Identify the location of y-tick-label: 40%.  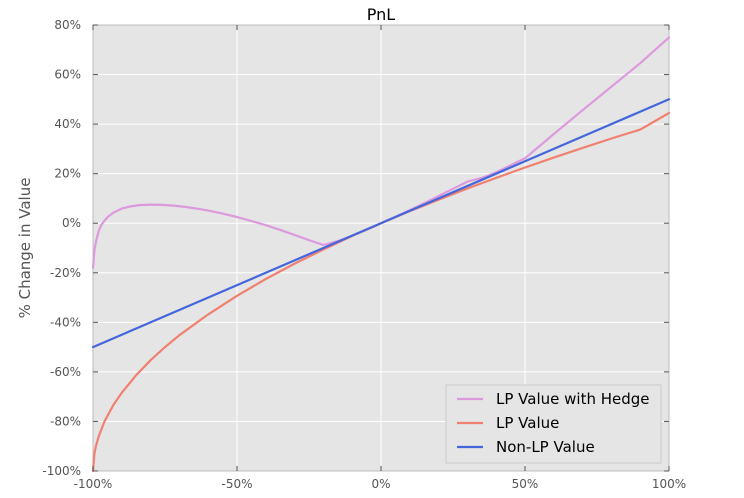
(67, 124).